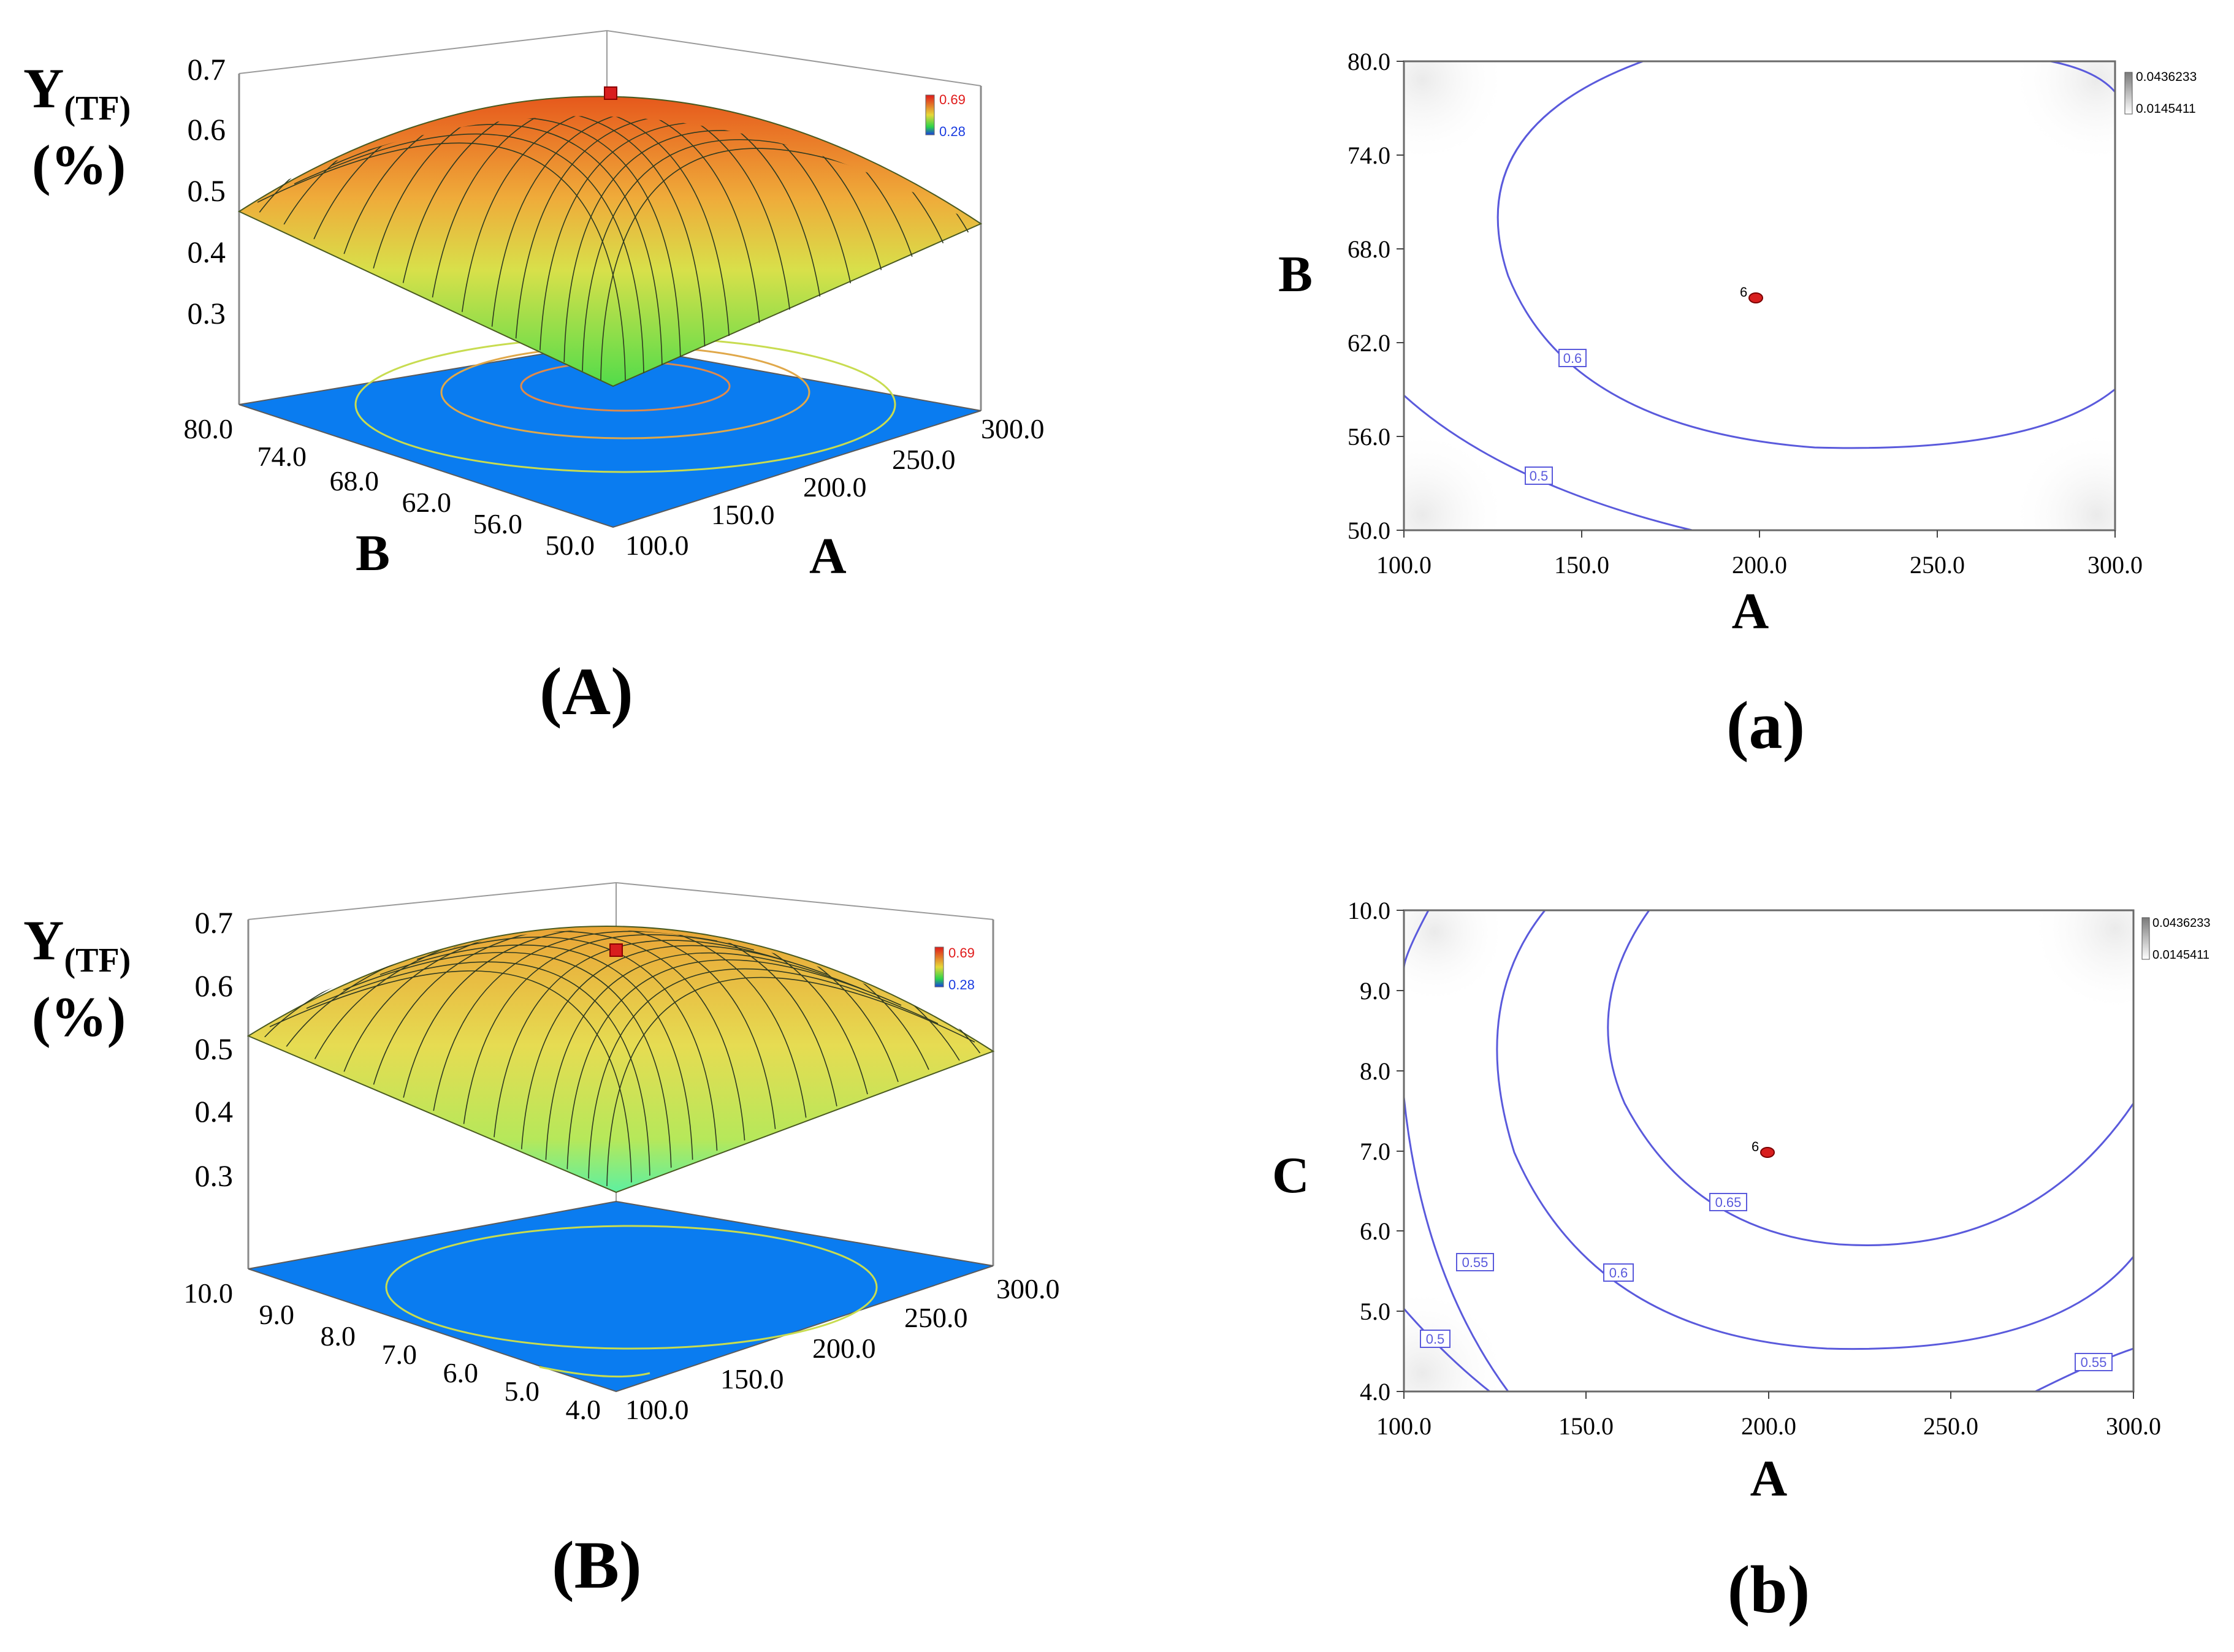 This screenshot has width=2234, height=1652. I want to click on contour-label: 0.65, so click(1728, 1202).